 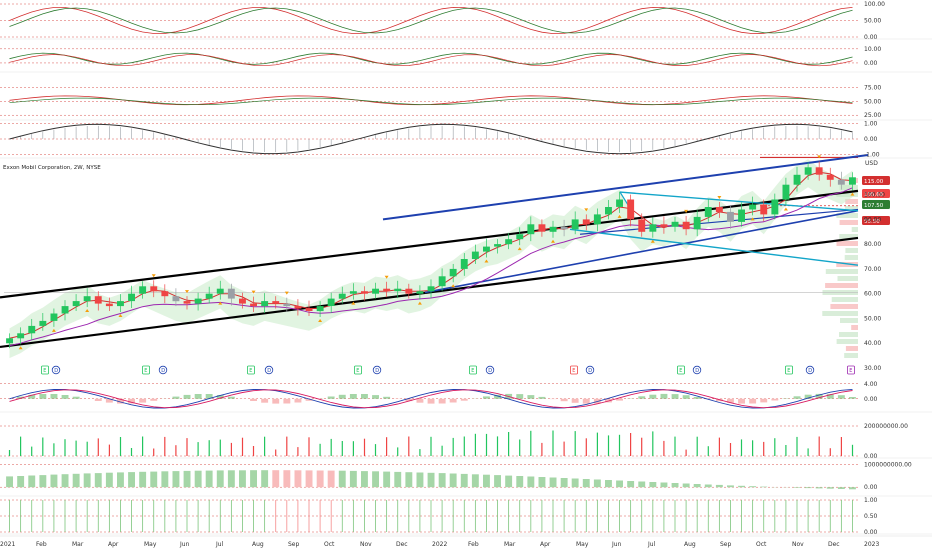 What do you see at coordinates (874, 4) in the screenshot?
I see `stoch-pane-tick: 100.00` at bounding box center [874, 4].